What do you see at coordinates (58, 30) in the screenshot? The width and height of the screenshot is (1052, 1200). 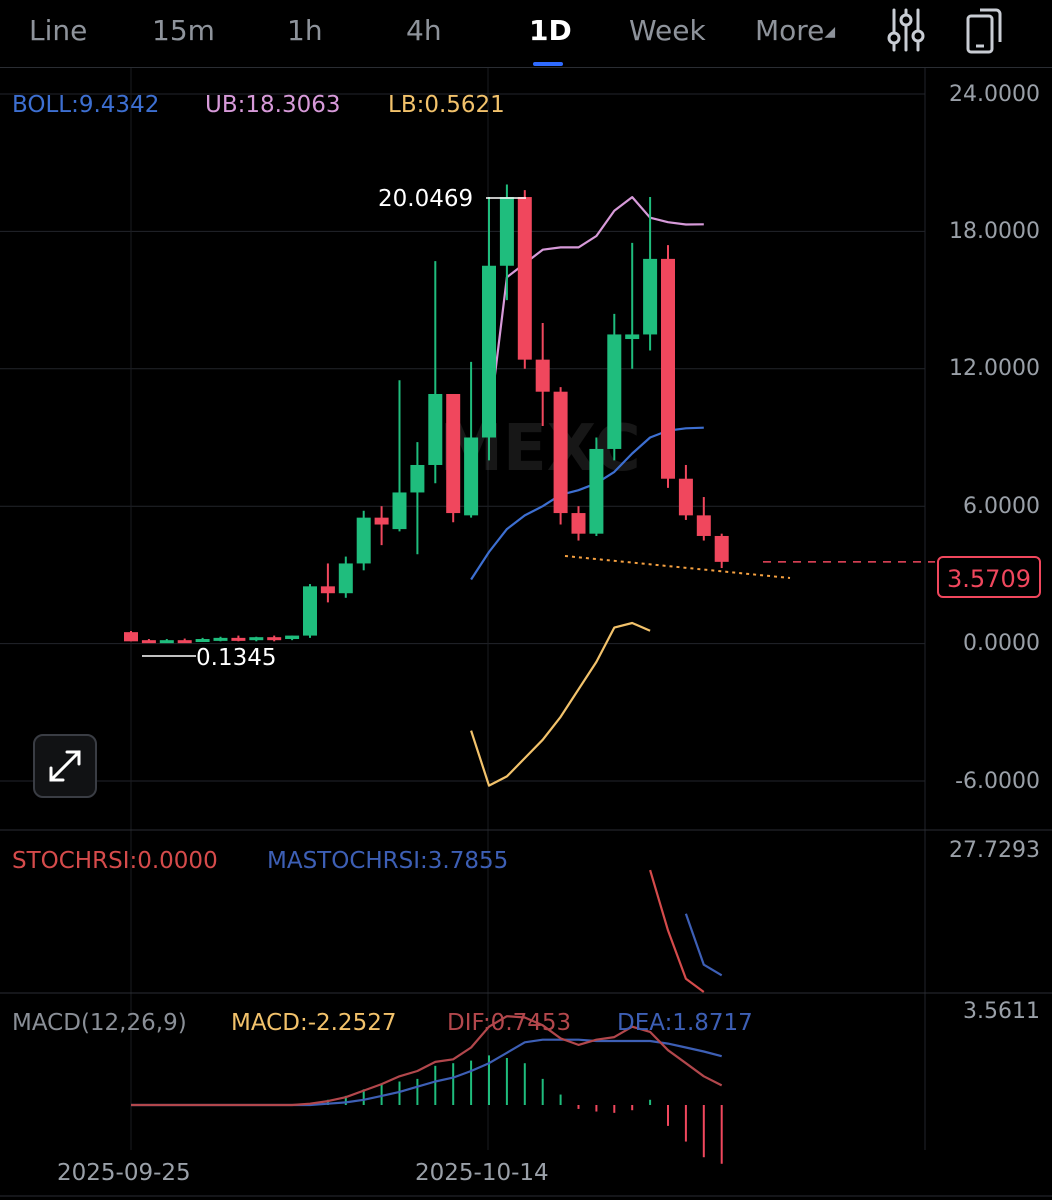 I see `tab-line: Line` at bounding box center [58, 30].